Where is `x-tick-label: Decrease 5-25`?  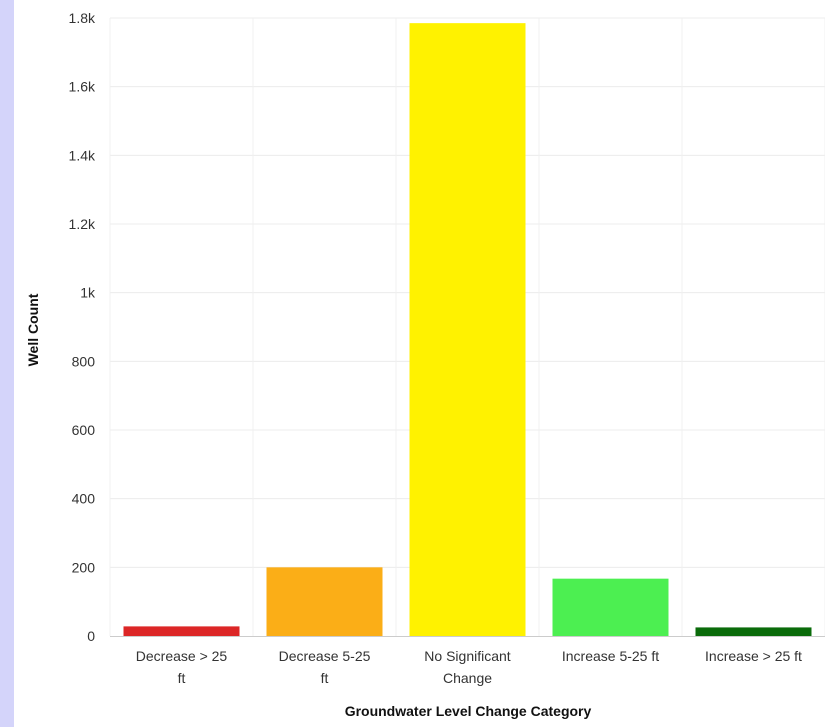
x-tick-label: Decrease 5-25 is located at coordinates (325, 656).